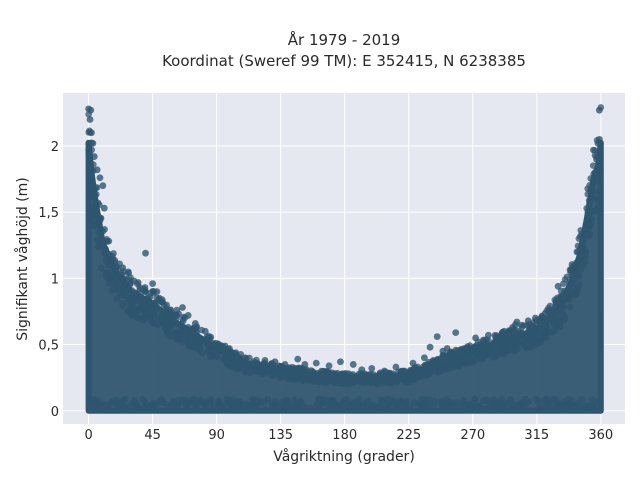 The image size is (640, 480). Describe the element at coordinates (344, 456) in the screenshot. I see `x-axis-label: Vågriktning (grader)` at that location.